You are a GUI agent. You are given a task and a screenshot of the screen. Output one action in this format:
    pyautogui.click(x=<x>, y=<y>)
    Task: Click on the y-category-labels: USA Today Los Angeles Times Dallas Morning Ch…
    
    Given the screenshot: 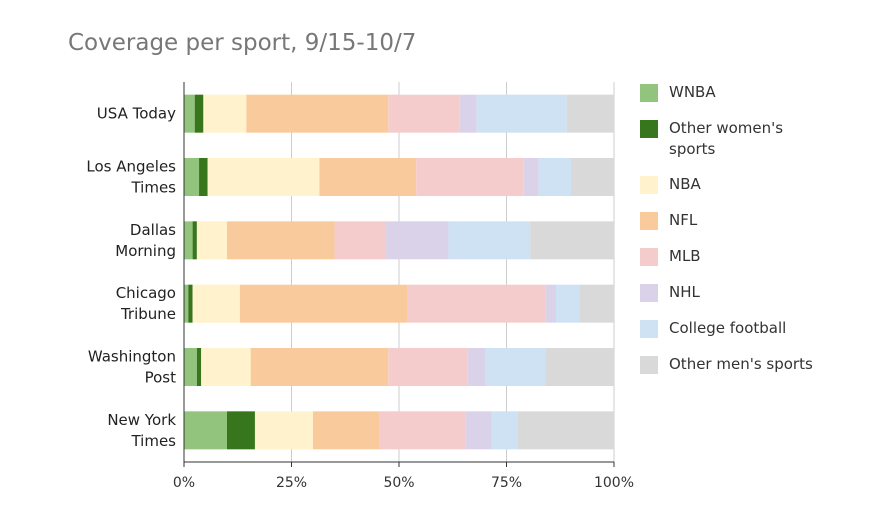 What is the action you would take?
    pyautogui.click(x=131, y=277)
    